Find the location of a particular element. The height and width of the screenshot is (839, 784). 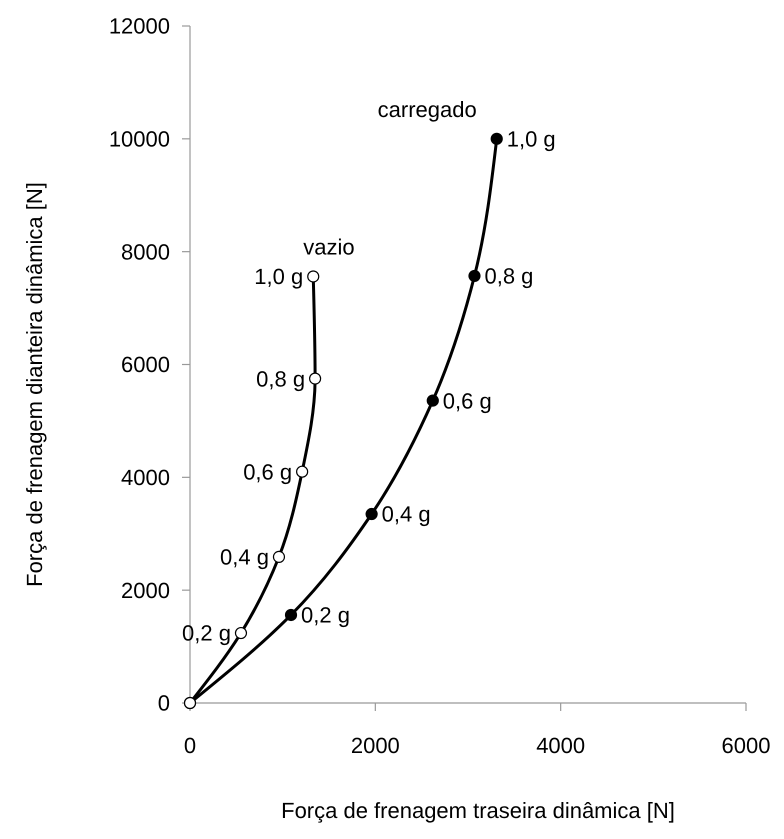

y-tick-label: 0 is located at coordinates (164, 703).